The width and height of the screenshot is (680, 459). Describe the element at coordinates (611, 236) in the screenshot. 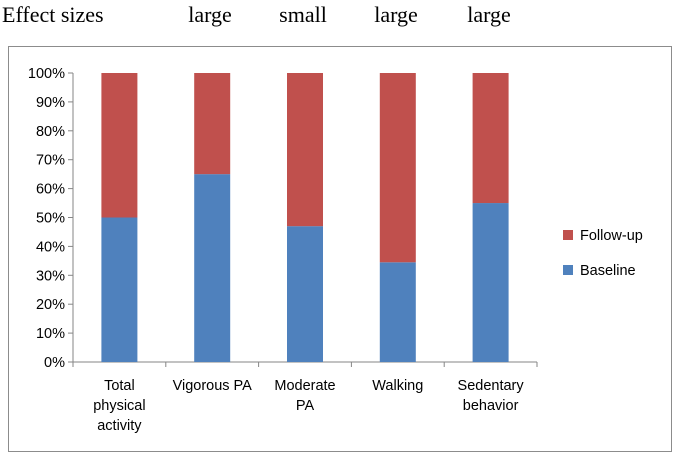

I see `legend-label-follow-up: Follow-up` at that location.